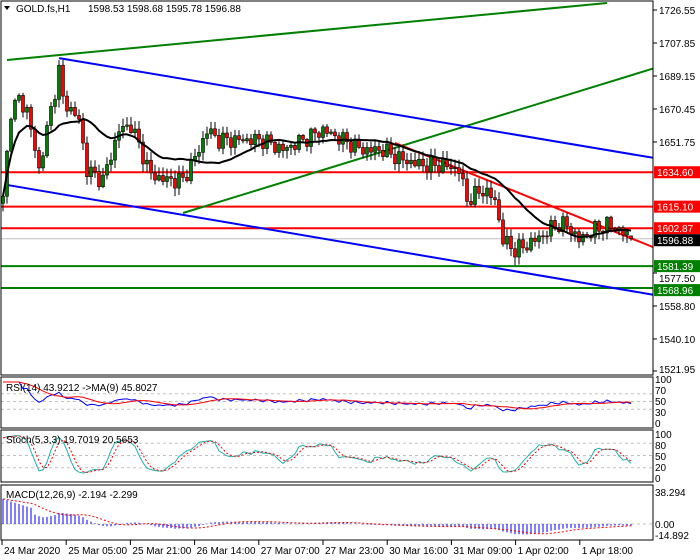 Image resolution: width=700 pixels, height=560 pixels. What do you see at coordinates (677, 307) in the screenshot?
I see `price-tick-label: 1558.80` at bounding box center [677, 307].